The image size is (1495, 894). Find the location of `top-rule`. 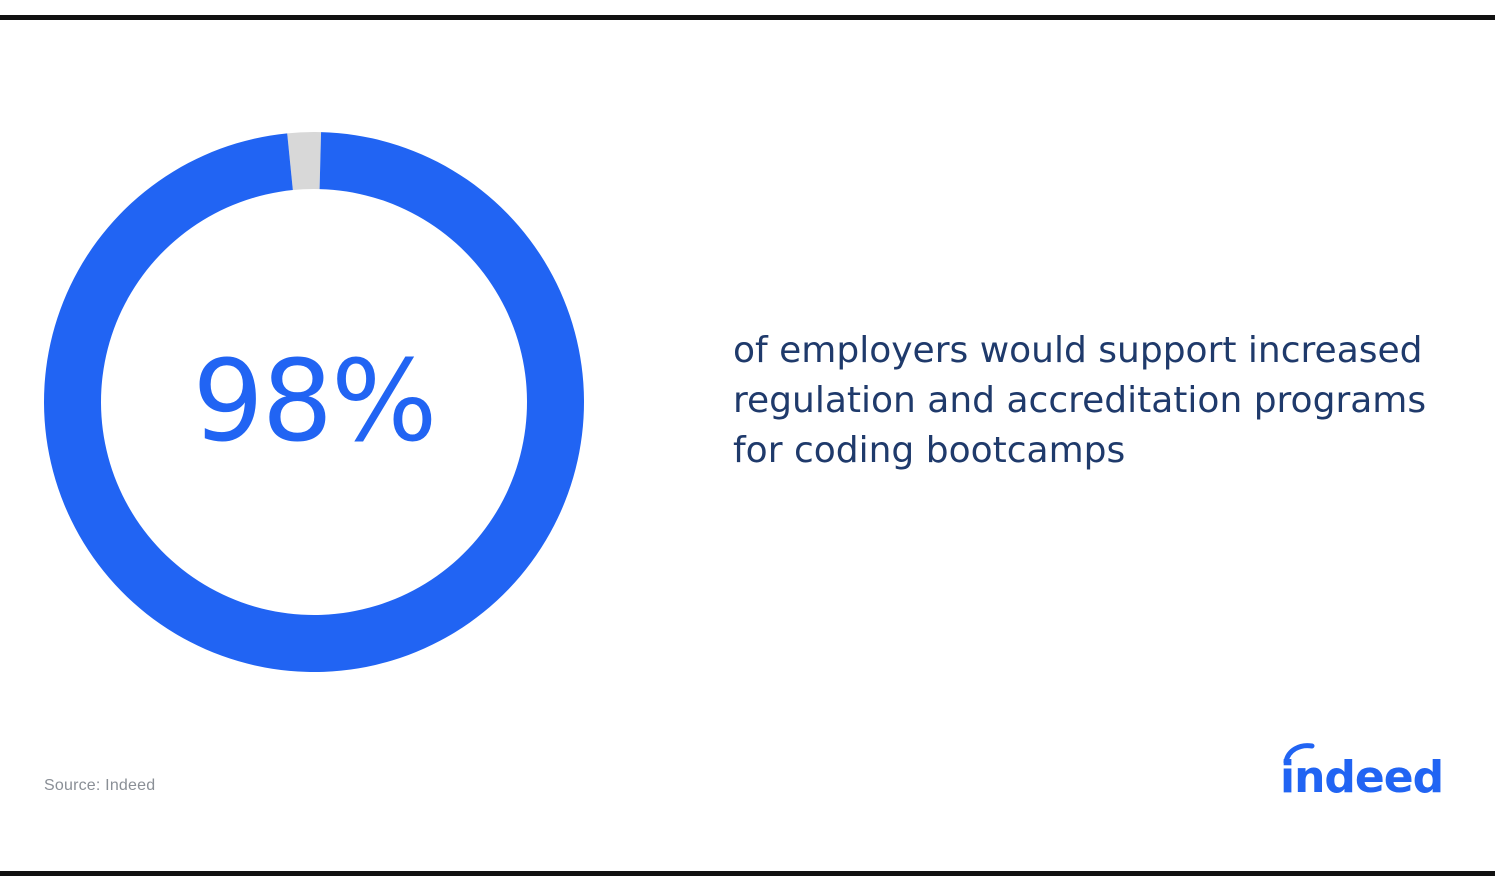

top-rule is located at coordinates (747, 17).